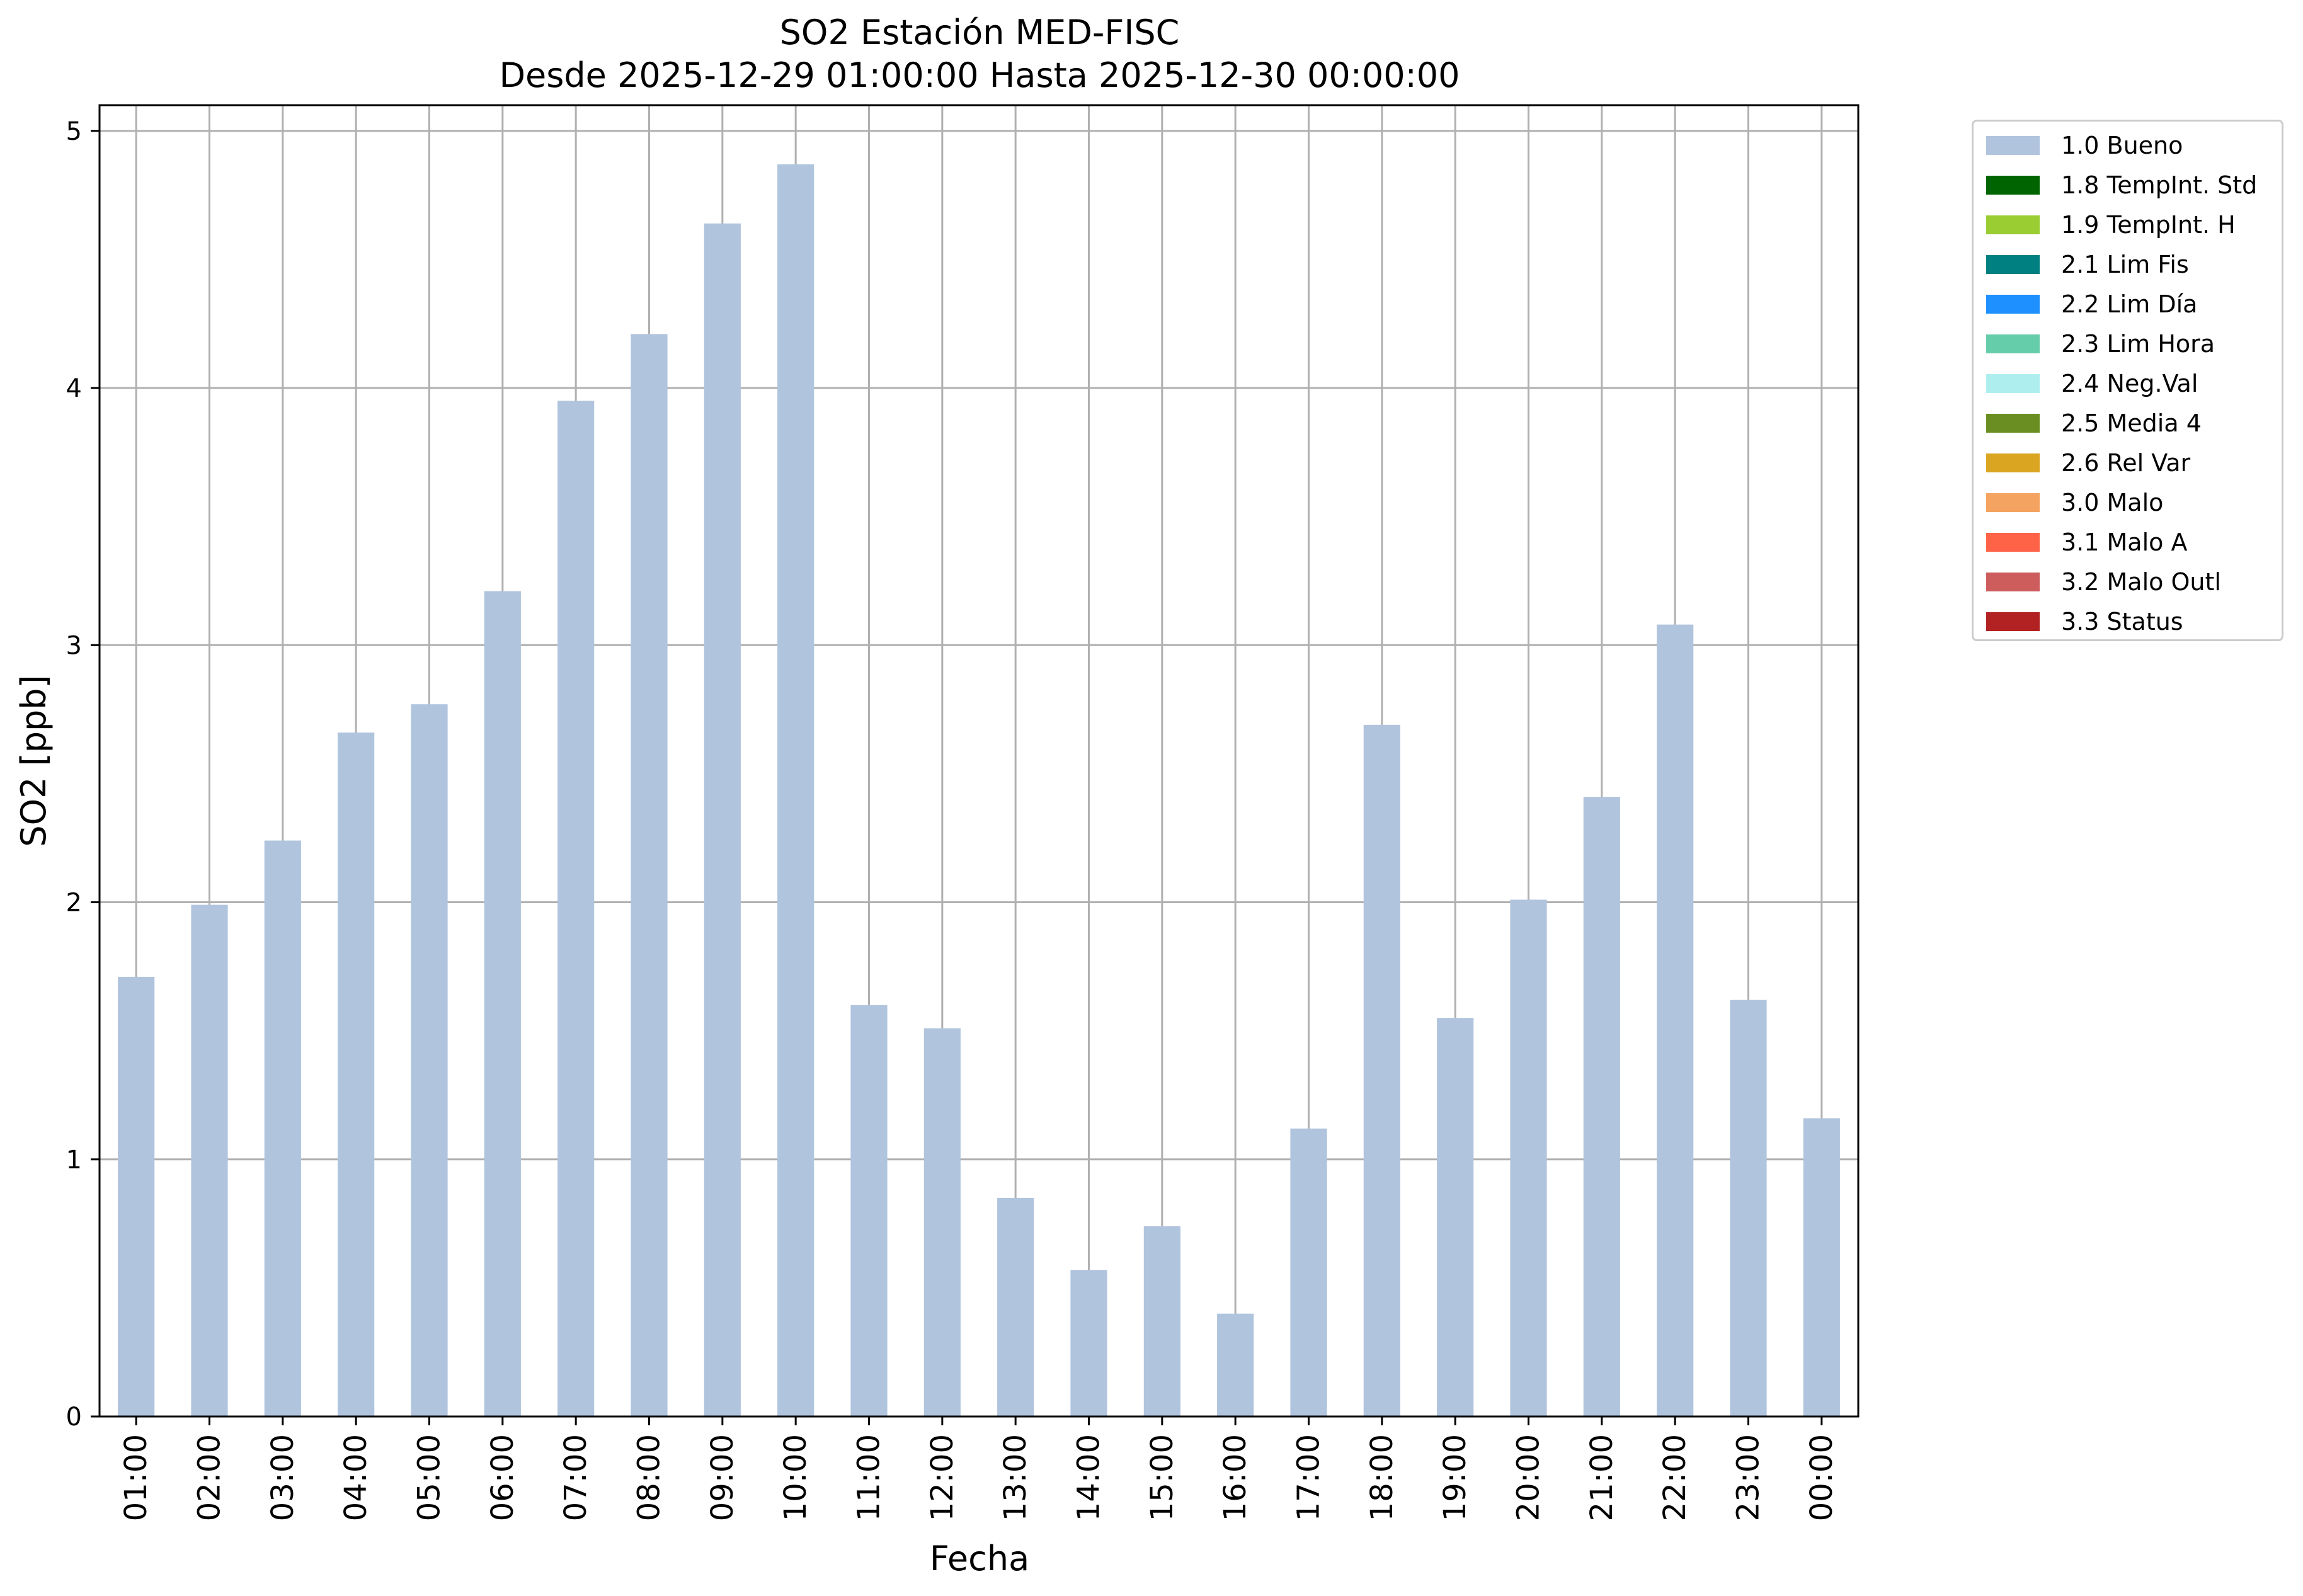 The height and width of the screenshot is (1596, 2303). I want to click on x-tick-label: 04:00, so click(356, 1477).